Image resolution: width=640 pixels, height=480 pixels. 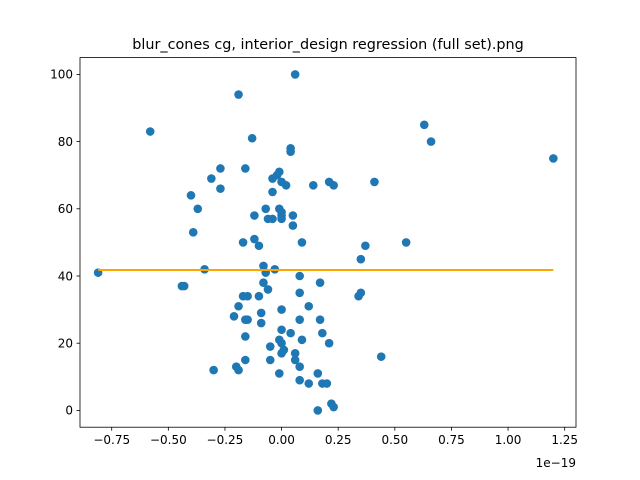 What do you see at coordinates (168, 440) in the screenshot?
I see `x-tick-label: −0.50` at bounding box center [168, 440].